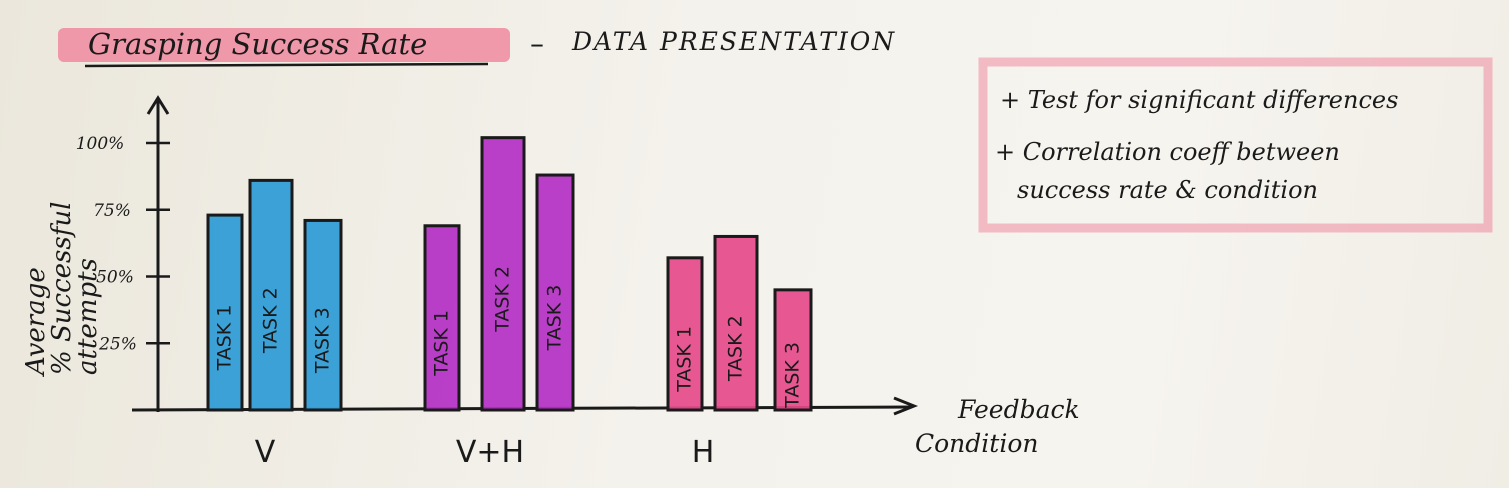  I want to click on y-tick-label: 100%, so click(100, 144).